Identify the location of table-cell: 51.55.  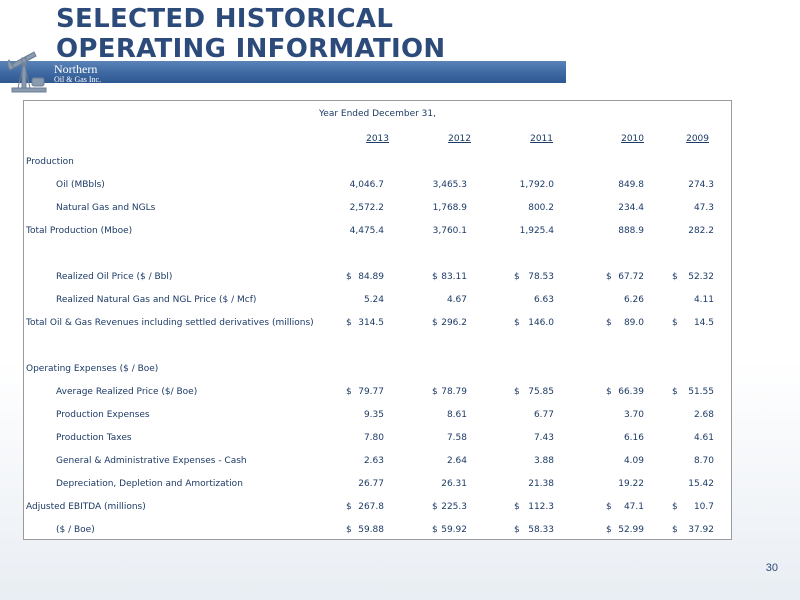
(701, 392).